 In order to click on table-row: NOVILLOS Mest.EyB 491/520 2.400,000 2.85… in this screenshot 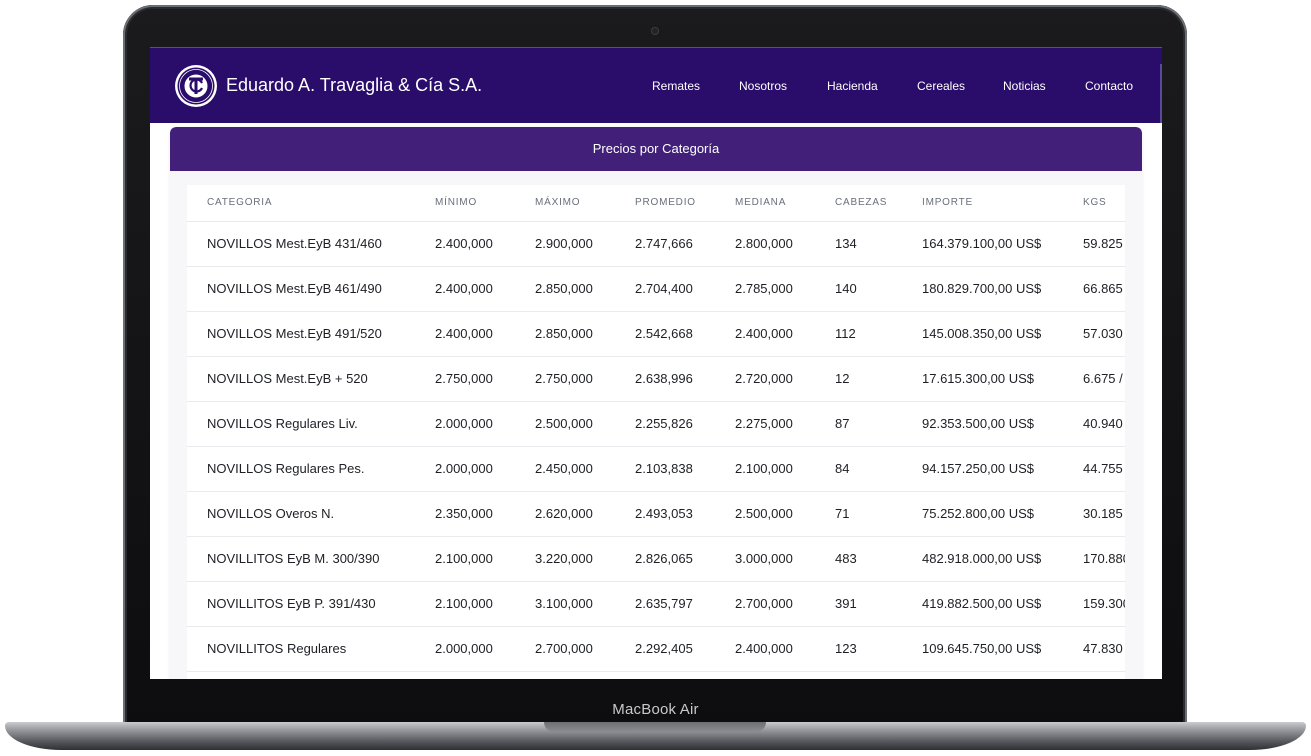, I will do `click(656, 333)`.